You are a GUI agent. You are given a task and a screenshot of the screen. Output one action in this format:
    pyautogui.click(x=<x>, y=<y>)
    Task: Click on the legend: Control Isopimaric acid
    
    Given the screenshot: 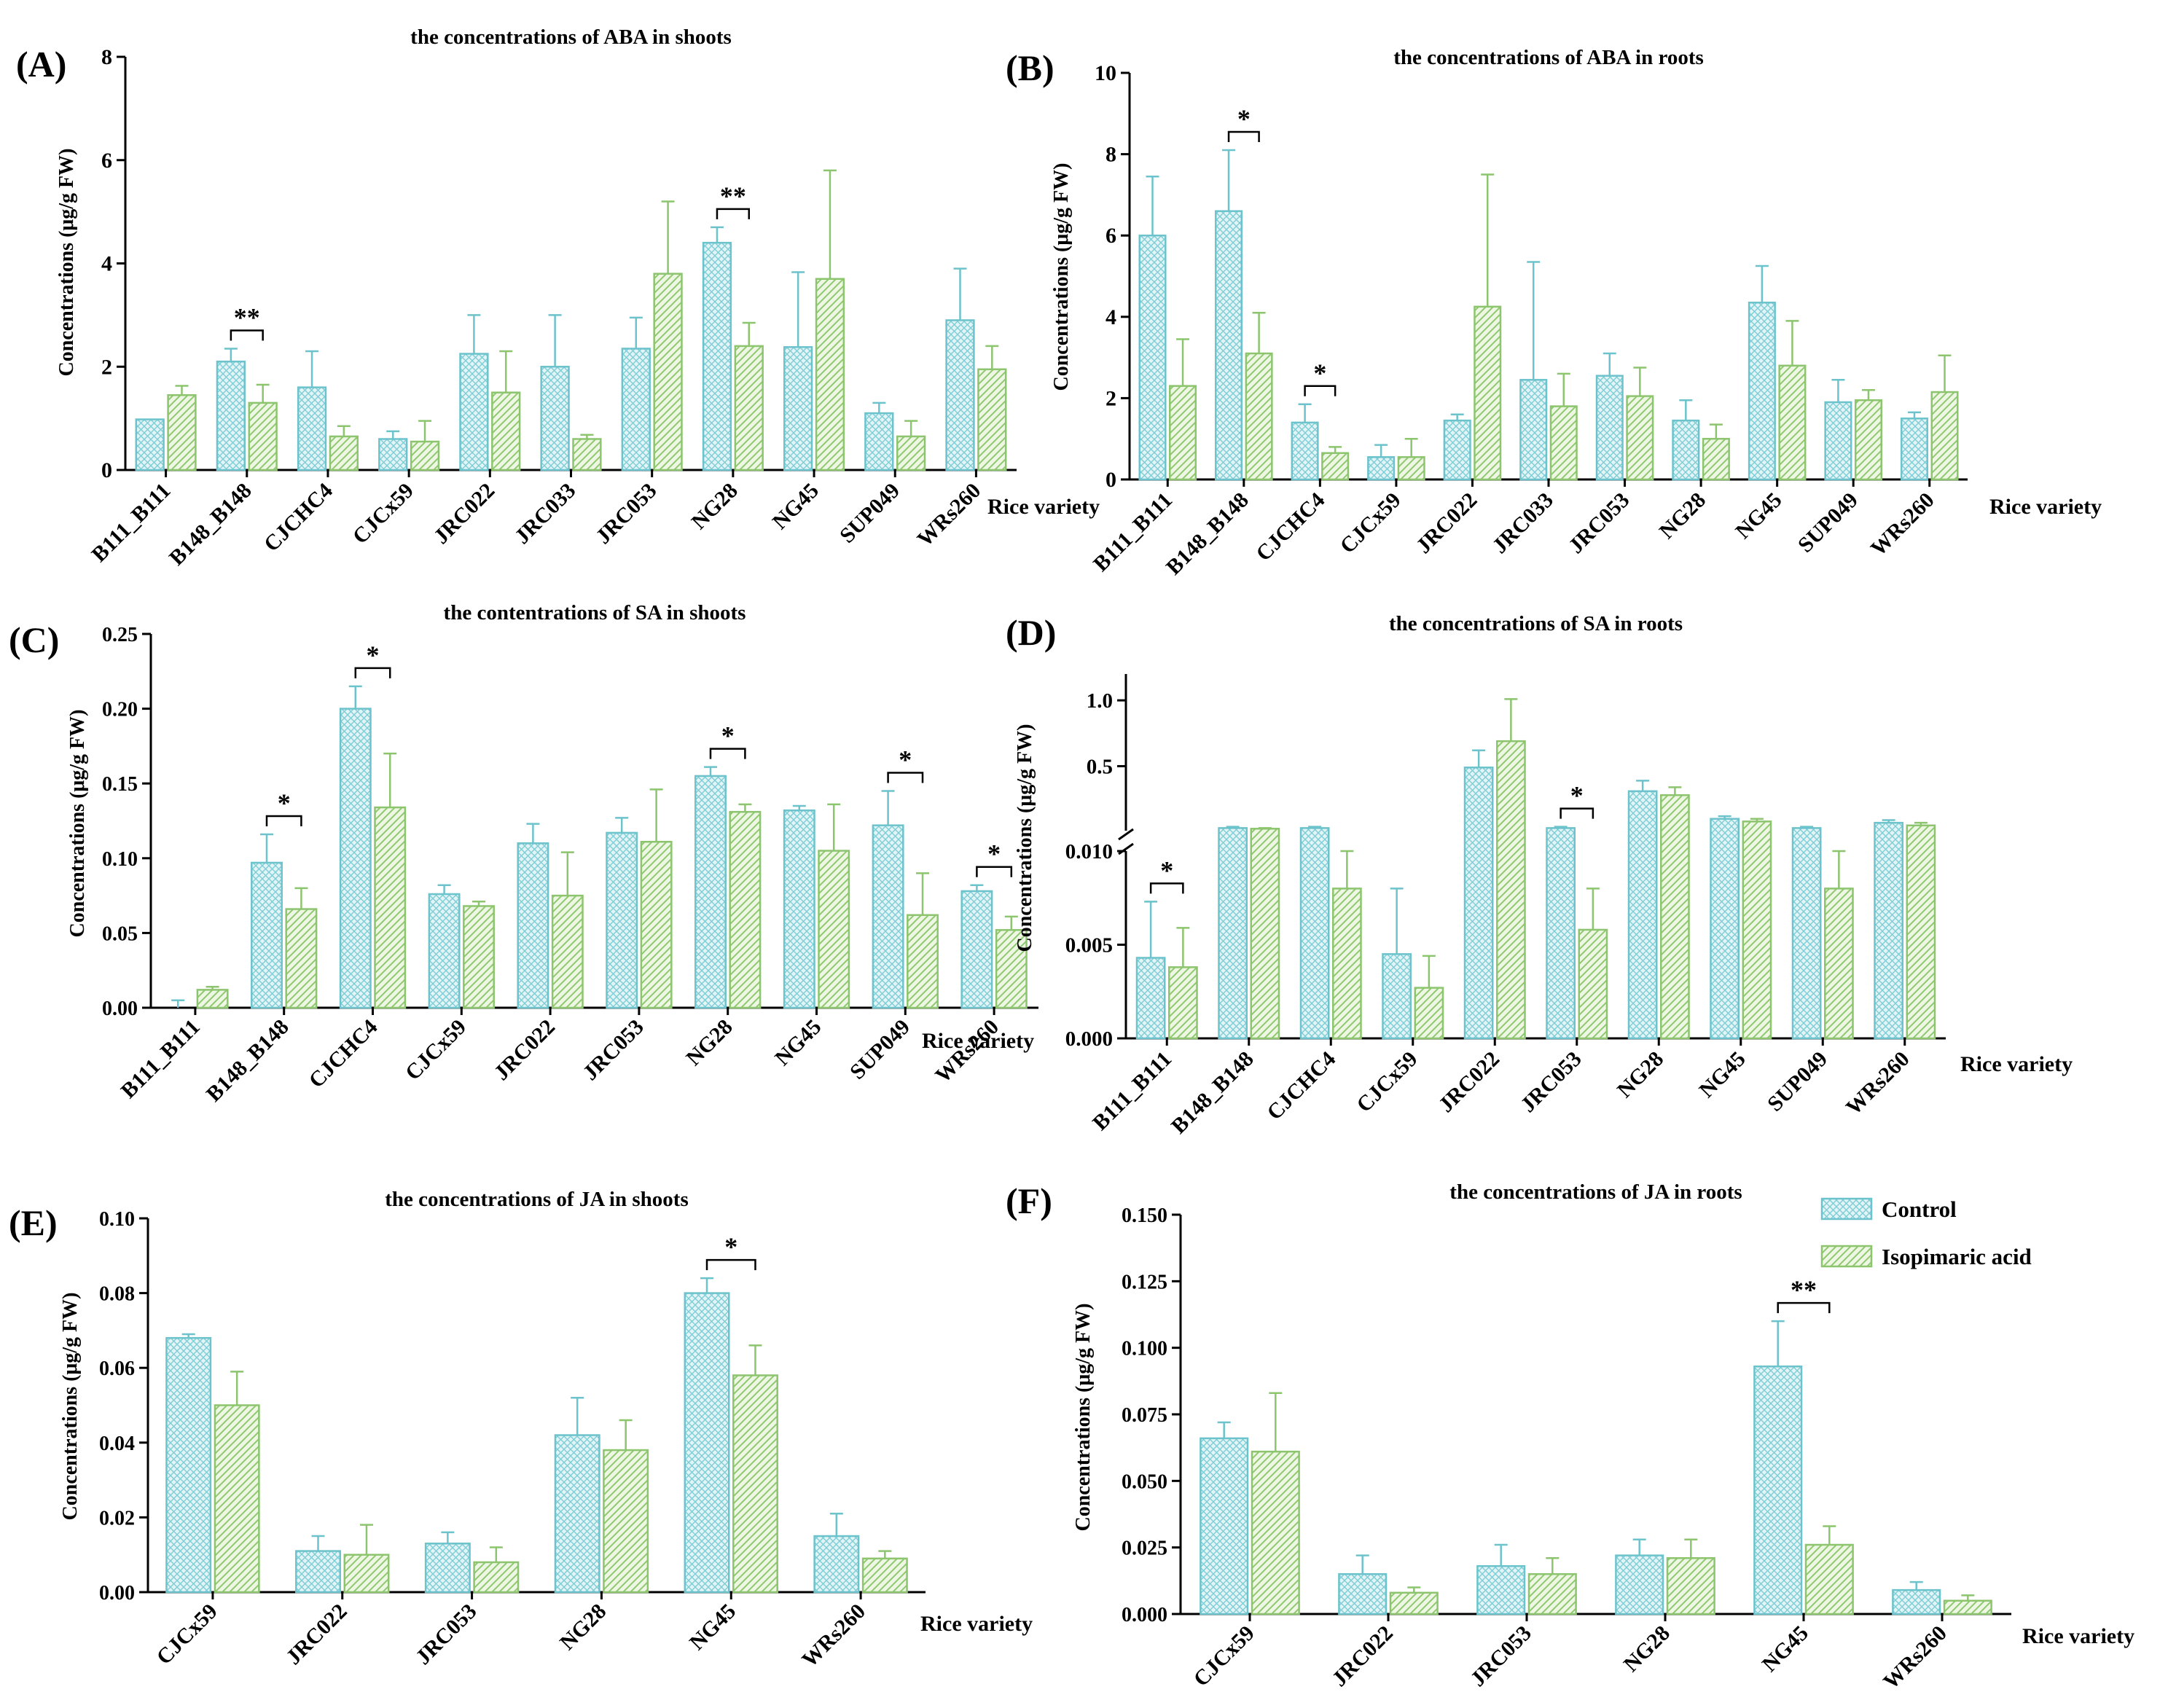 What is the action you would take?
    pyautogui.click(x=1926, y=1232)
    